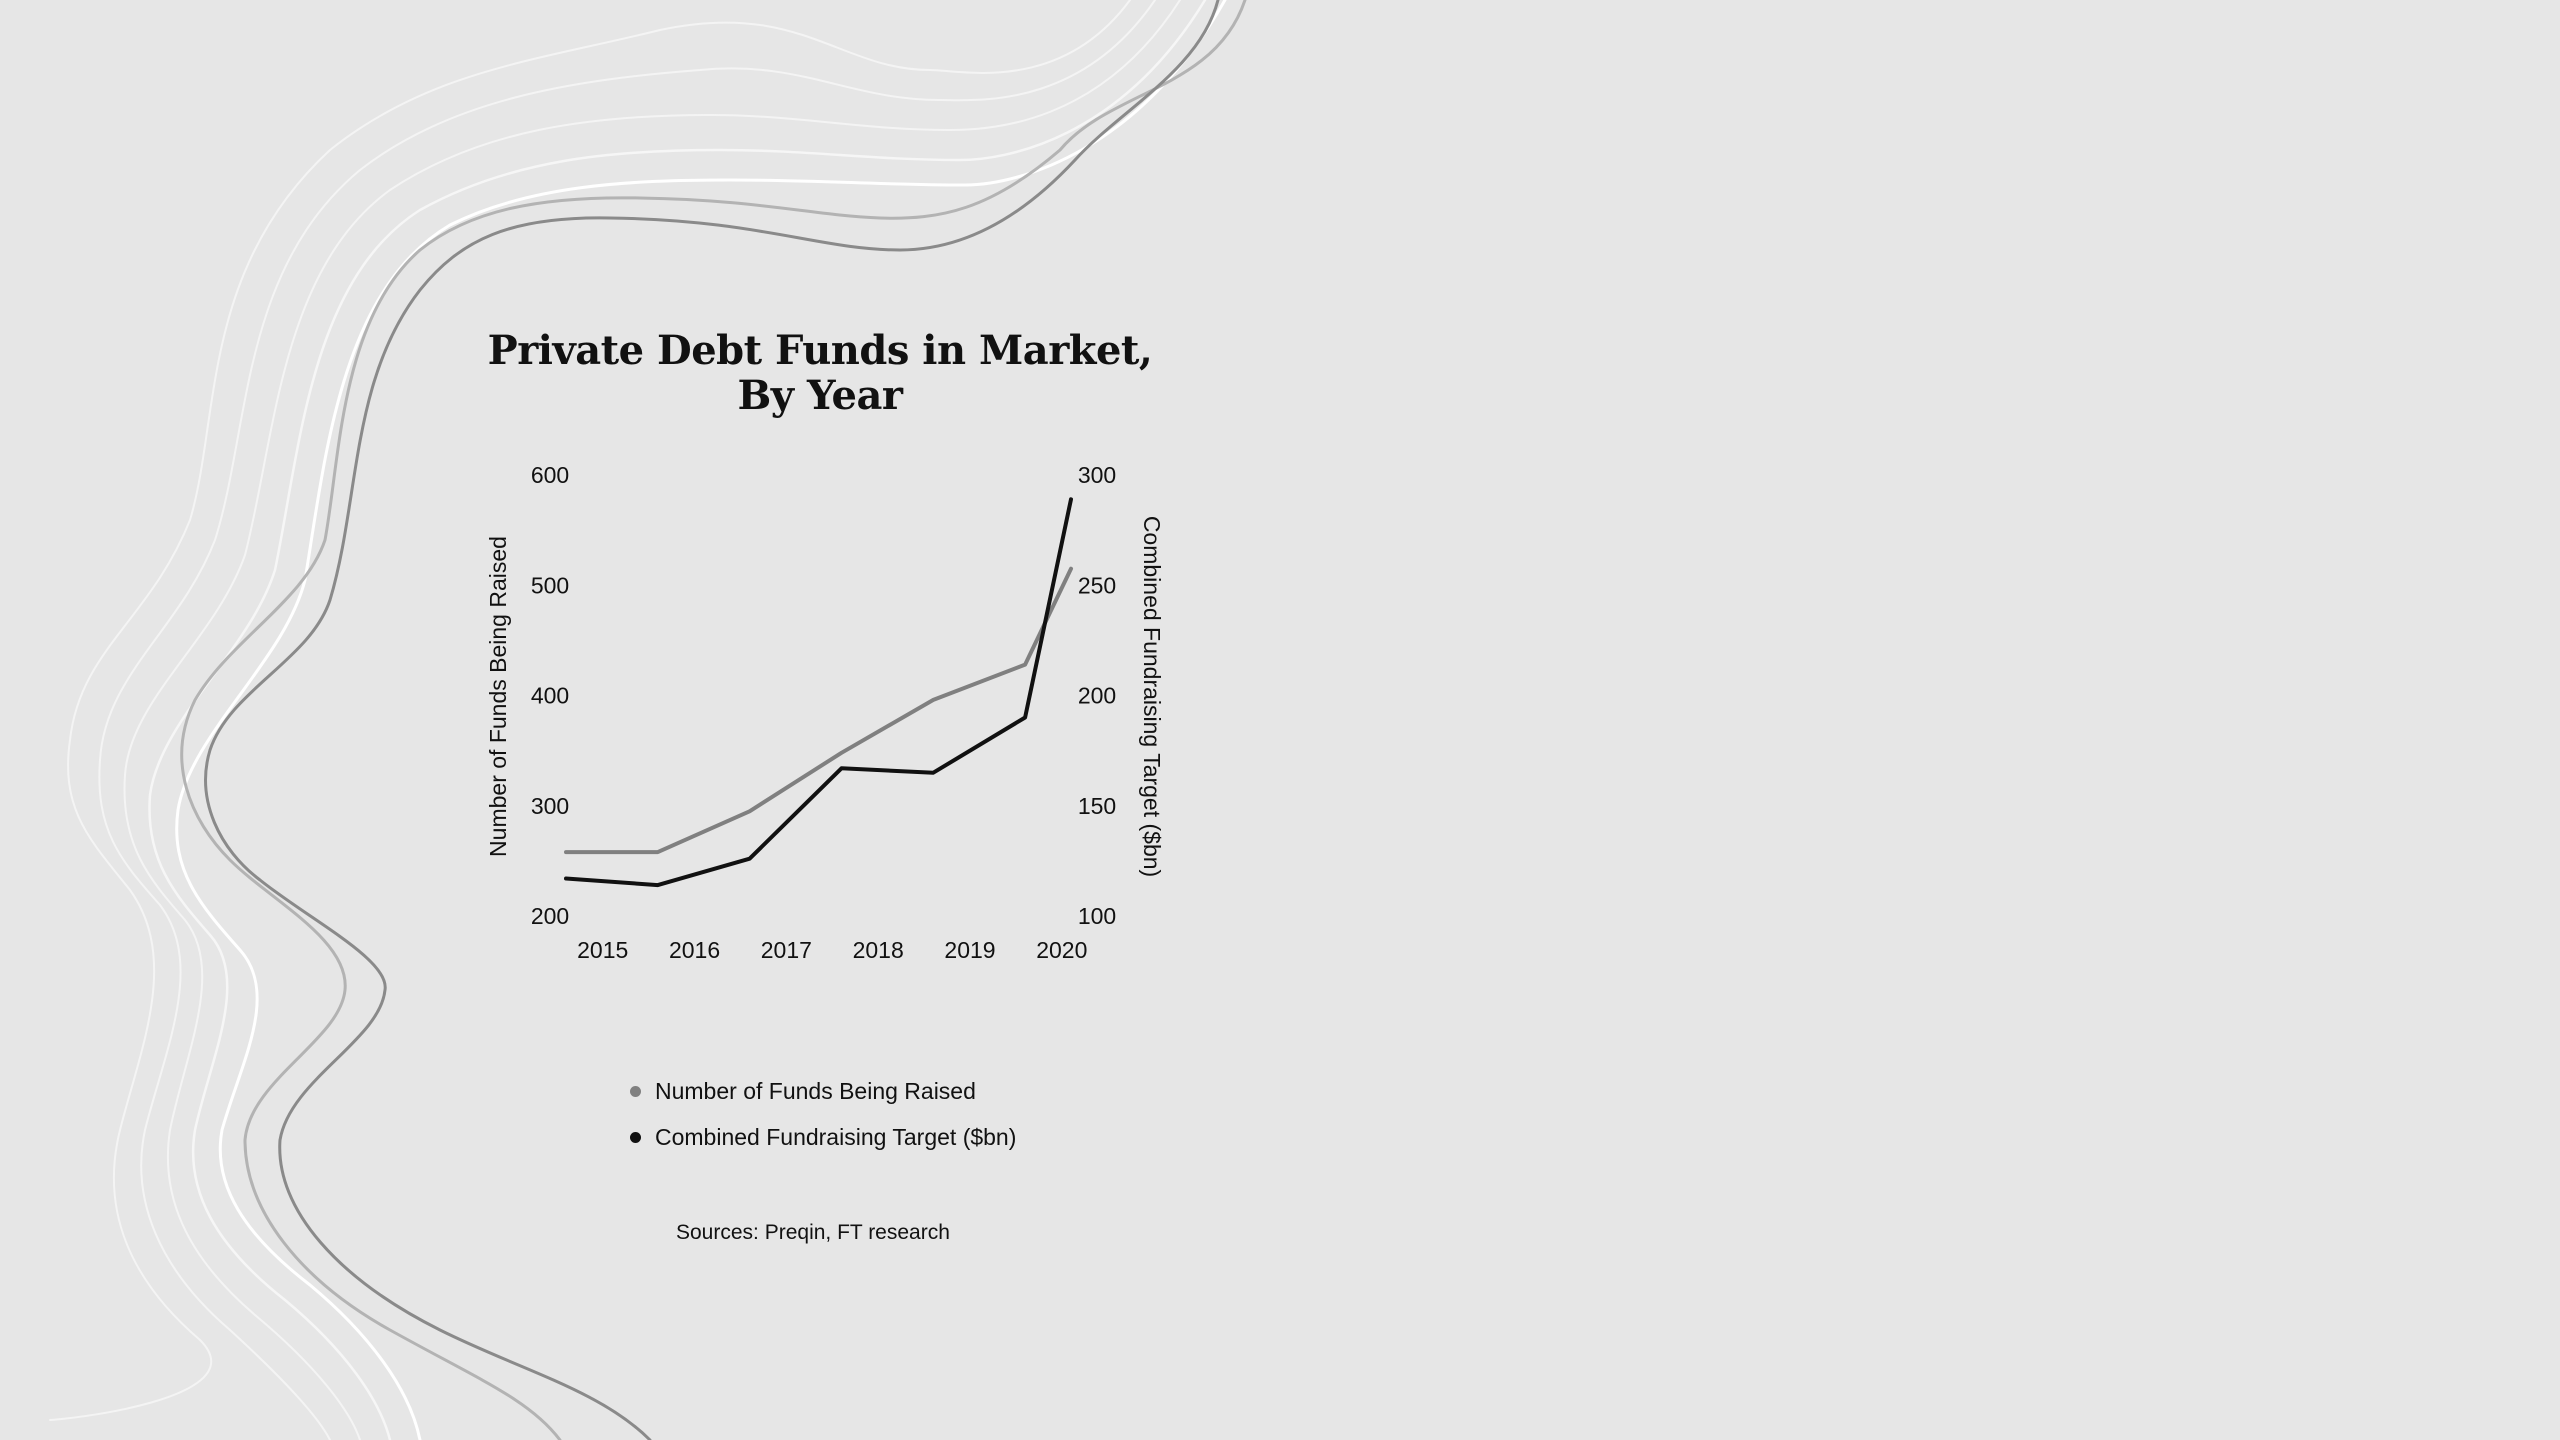  I want to click on legend-item-funds: Number of Funds Being Raised, so click(823, 1091).